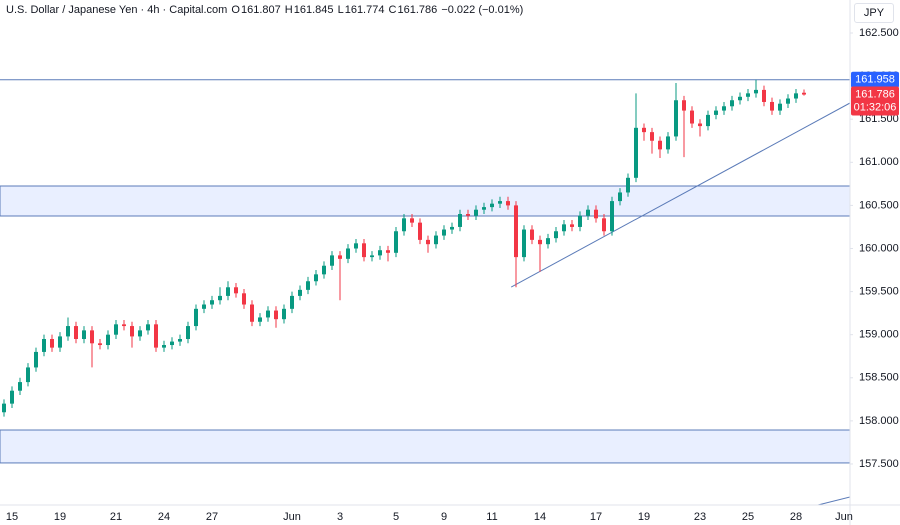 This screenshot has width=900, height=525. Describe the element at coordinates (340, 517) in the screenshot. I see `x-tick-label: 3` at that location.